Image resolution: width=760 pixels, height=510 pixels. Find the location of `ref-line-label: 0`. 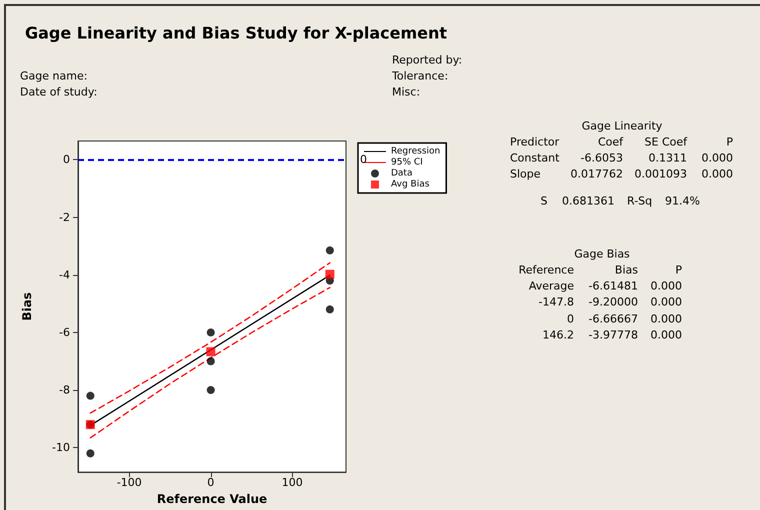

ref-line-label: 0 is located at coordinates (363, 159).